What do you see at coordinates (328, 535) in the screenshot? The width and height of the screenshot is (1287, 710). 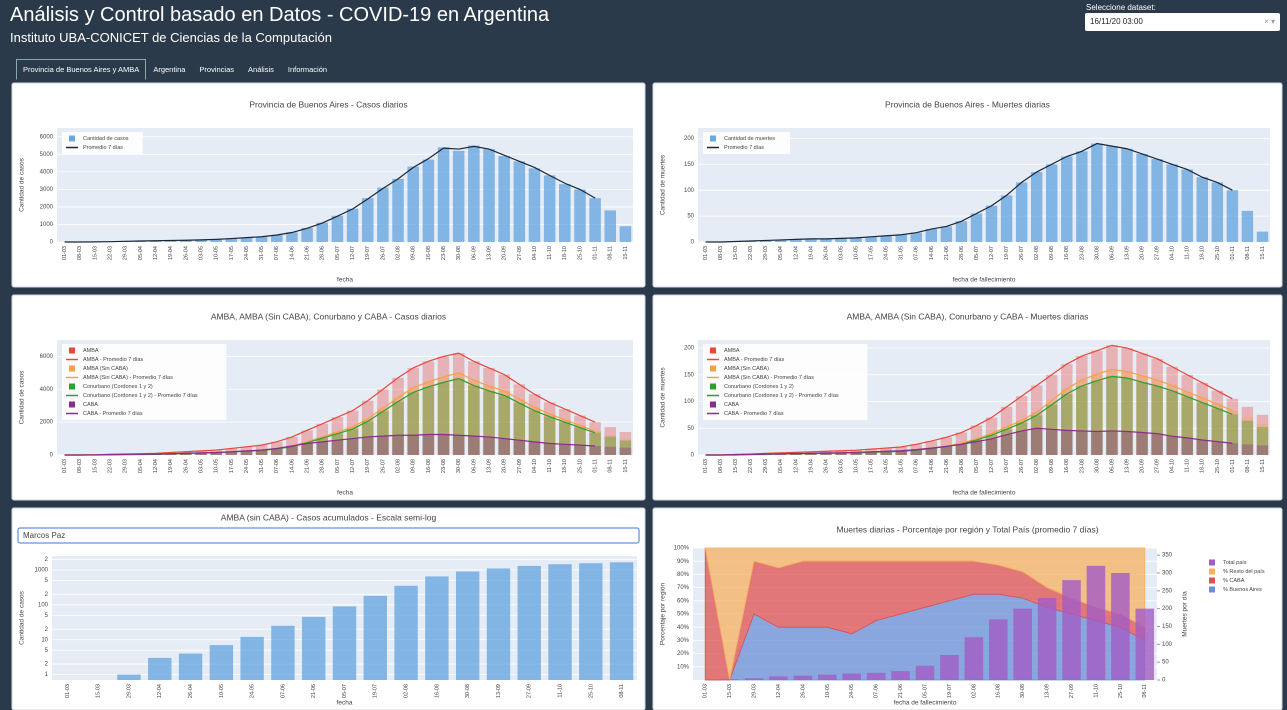 I see `dropdown` at bounding box center [328, 535].